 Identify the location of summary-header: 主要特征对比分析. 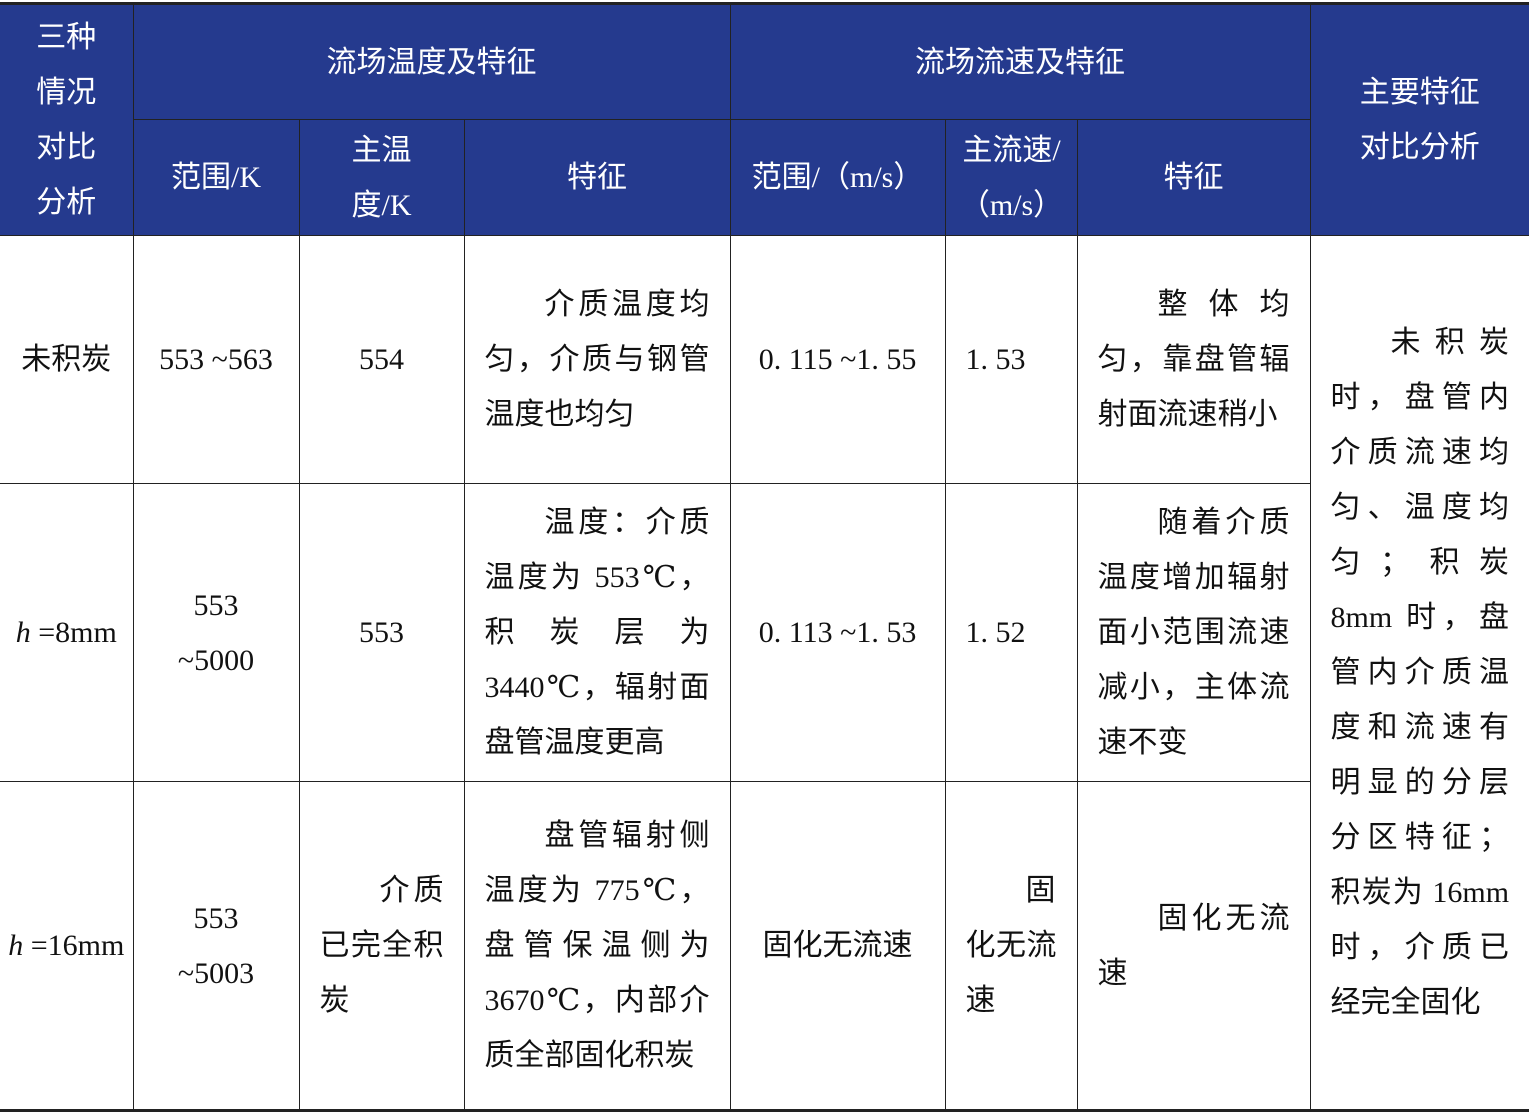
(1419, 119).